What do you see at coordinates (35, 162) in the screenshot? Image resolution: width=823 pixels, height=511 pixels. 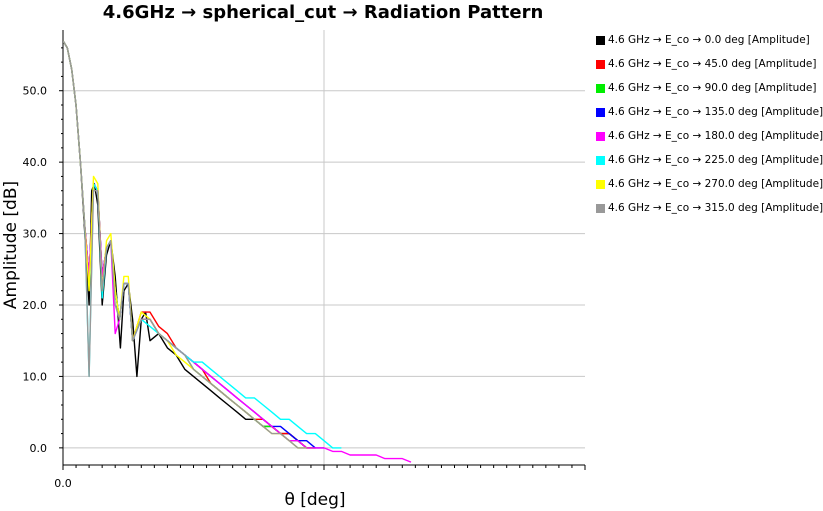 I see `y-tick-label: 40.0` at bounding box center [35, 162].